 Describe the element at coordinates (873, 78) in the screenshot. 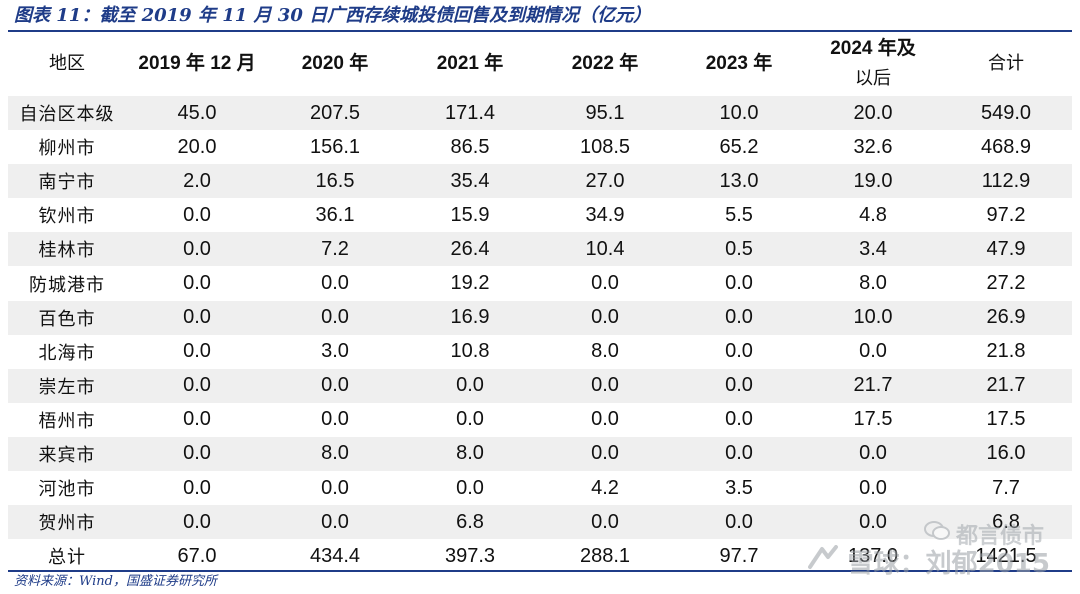

I see `header-2024-line2: 以后` at that location.